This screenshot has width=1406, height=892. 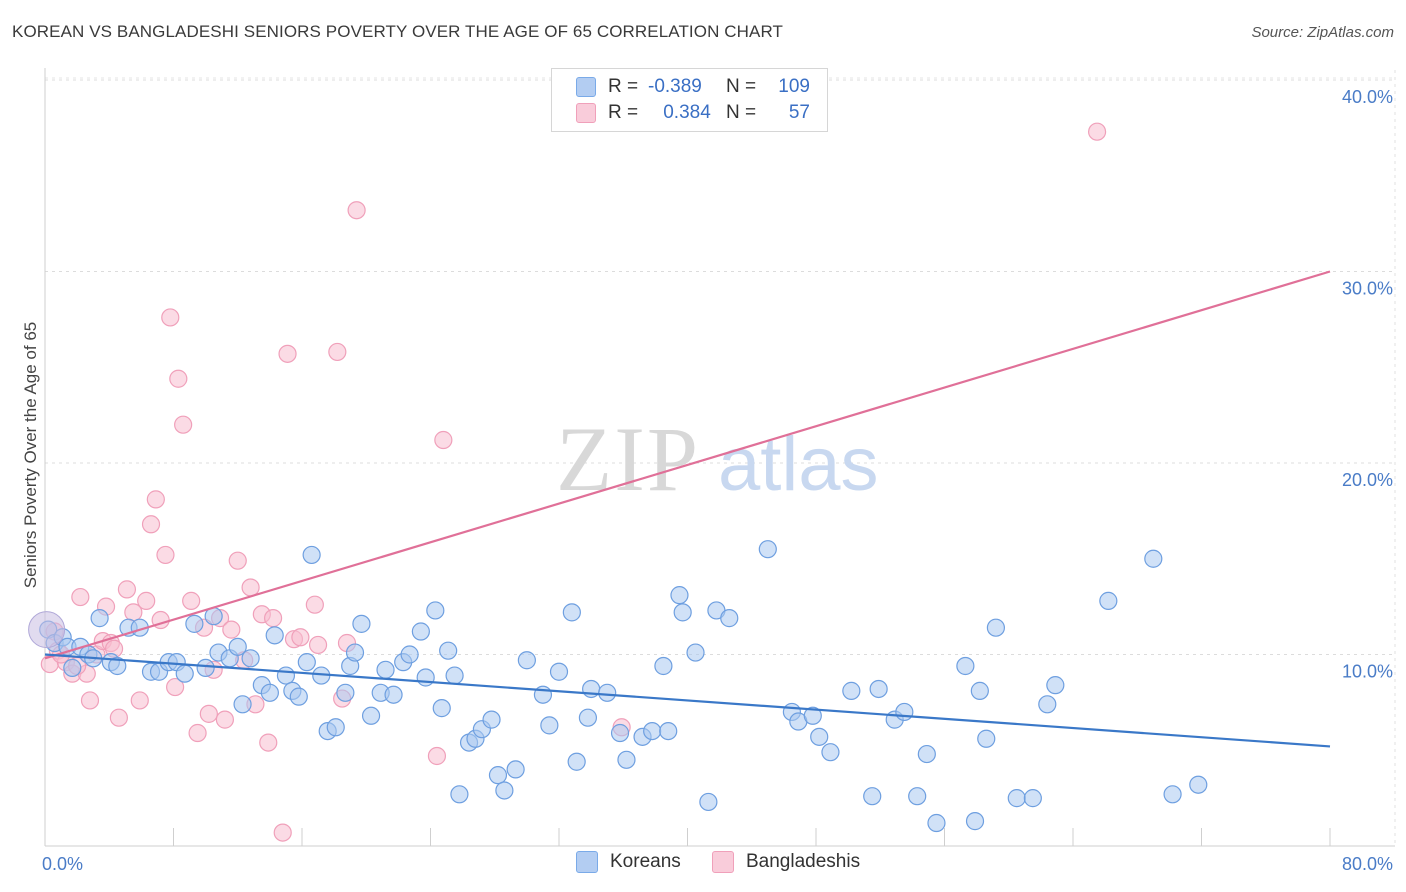 What do you see at coordinates (799, 112) in the screenshot?
I see `n-value: 57` at bounding box center [799, 112].